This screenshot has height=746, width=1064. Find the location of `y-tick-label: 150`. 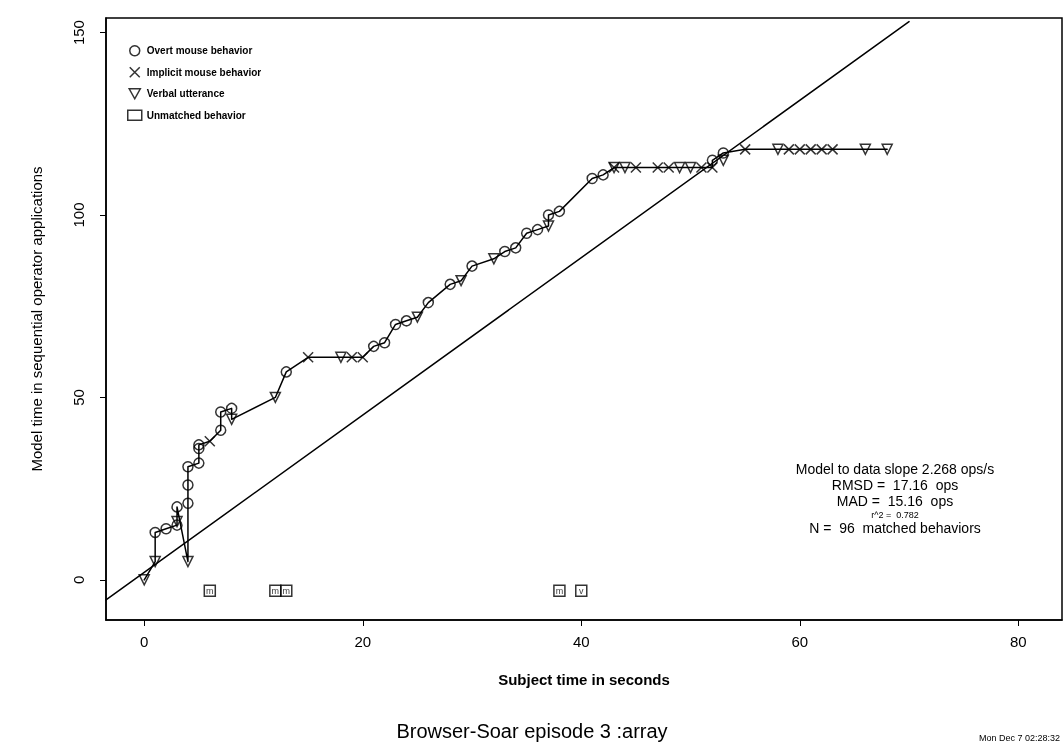

y-tick-label: 150 is located at coordinates (78, 33).